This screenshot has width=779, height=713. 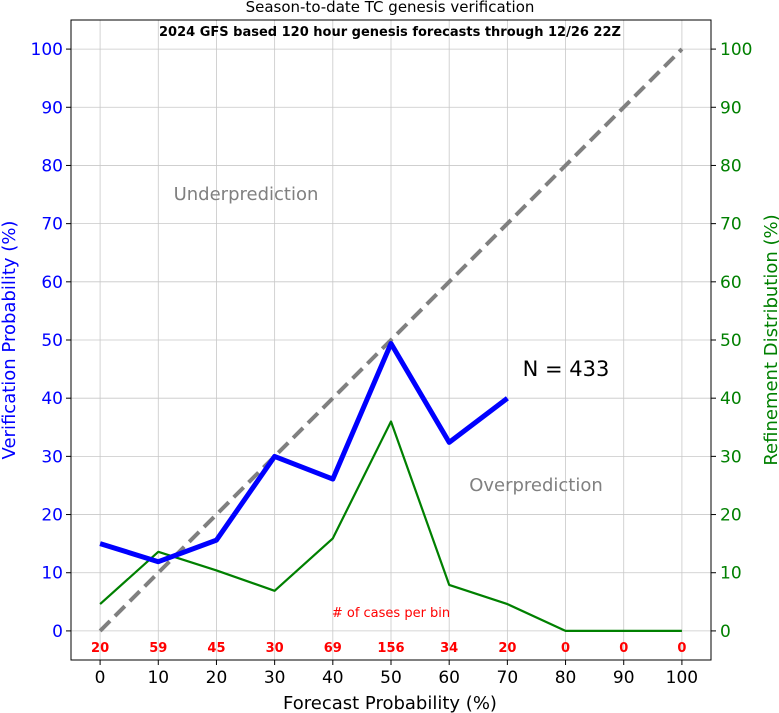 What do you see at coordinates (100, 678) in the screenshot?
I see `x-tick-label: 0` at bounding box center [100, 678].